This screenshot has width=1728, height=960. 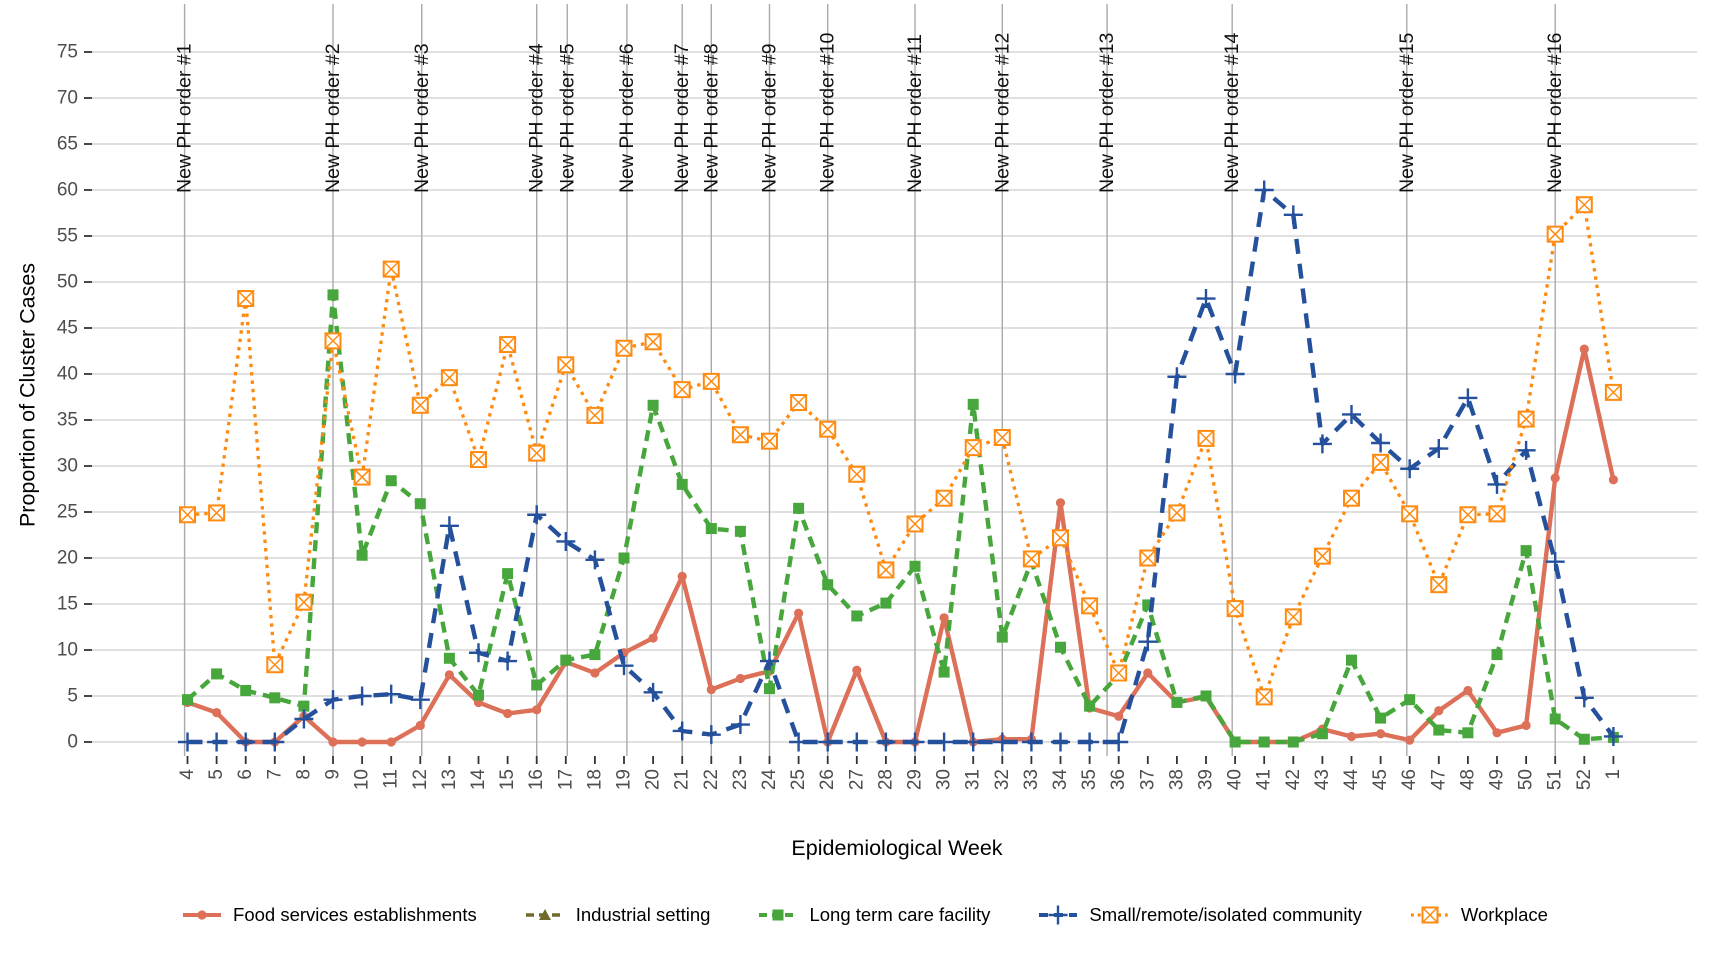 I want to click on legend-industrial-setting-marker, so click(x=544, y=914).